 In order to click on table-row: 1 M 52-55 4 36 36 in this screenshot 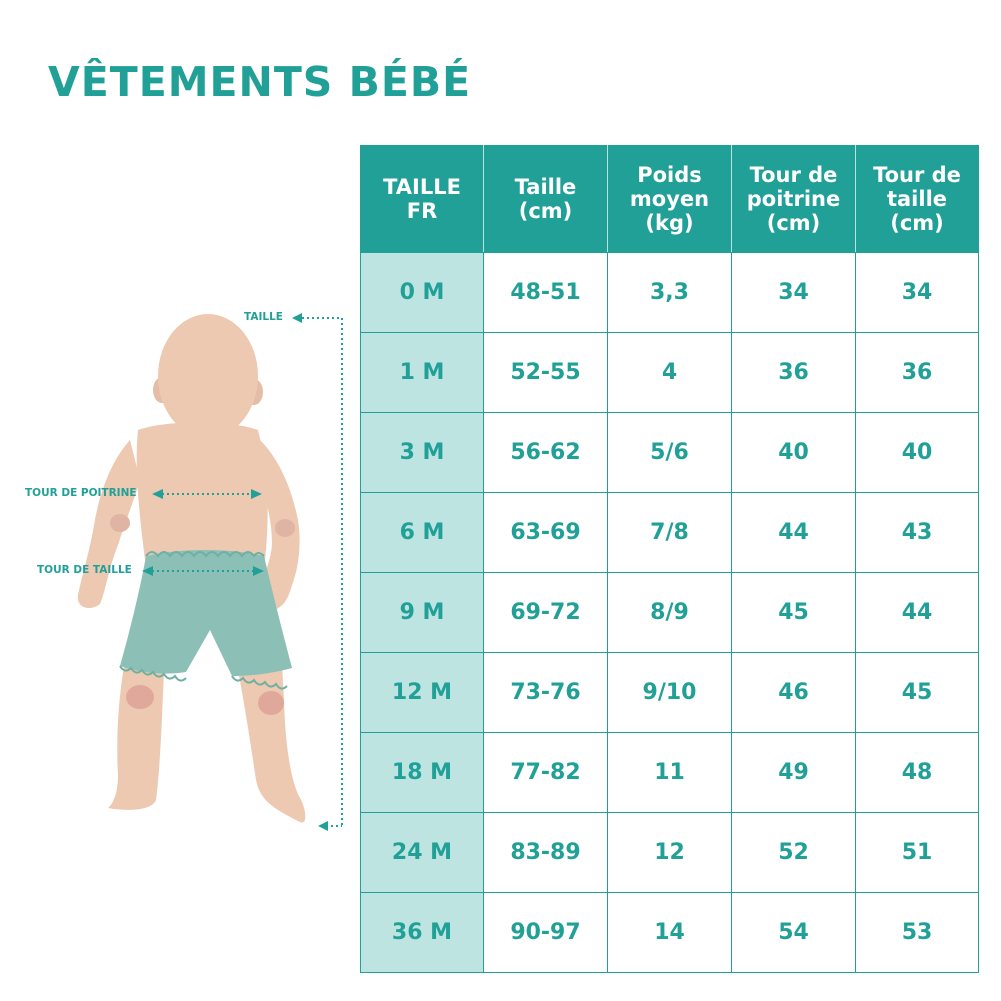, I will do `click(669, 372)`.